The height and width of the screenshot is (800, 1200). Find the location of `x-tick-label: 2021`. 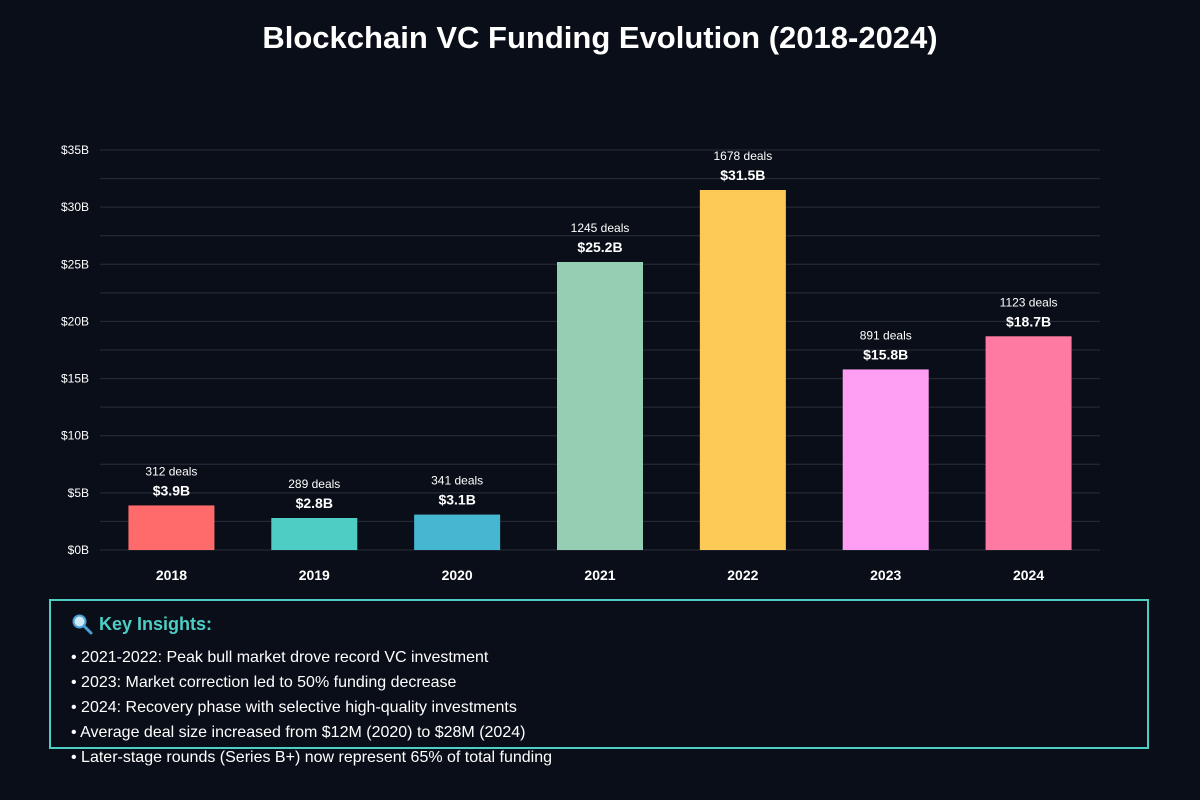

x-tick-label: 2021 is located at coordinates (599, 575).